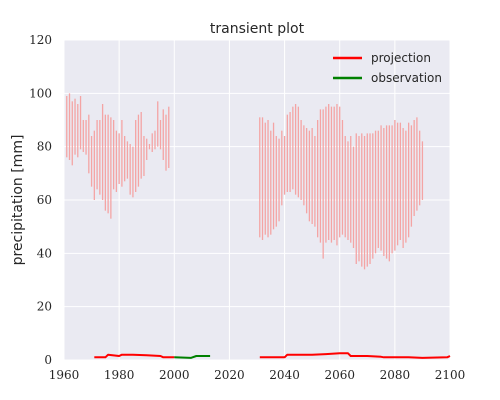  What do you see at coordinates (64, 375) in the screenshot?
I see `x-tick-label: 1960` at bounding box center [64, 375].